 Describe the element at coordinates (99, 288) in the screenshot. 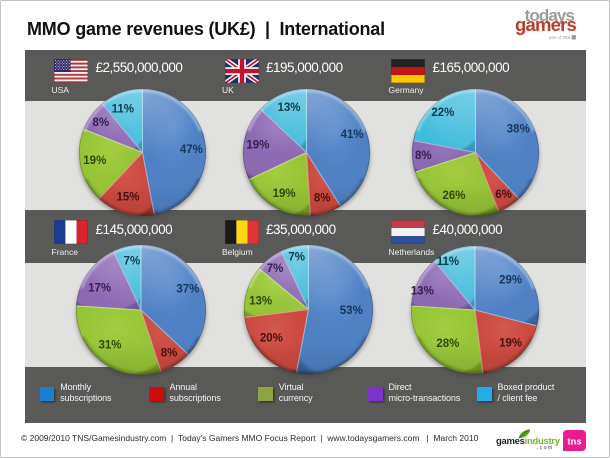

I see `svg-text: 17%` at that location.